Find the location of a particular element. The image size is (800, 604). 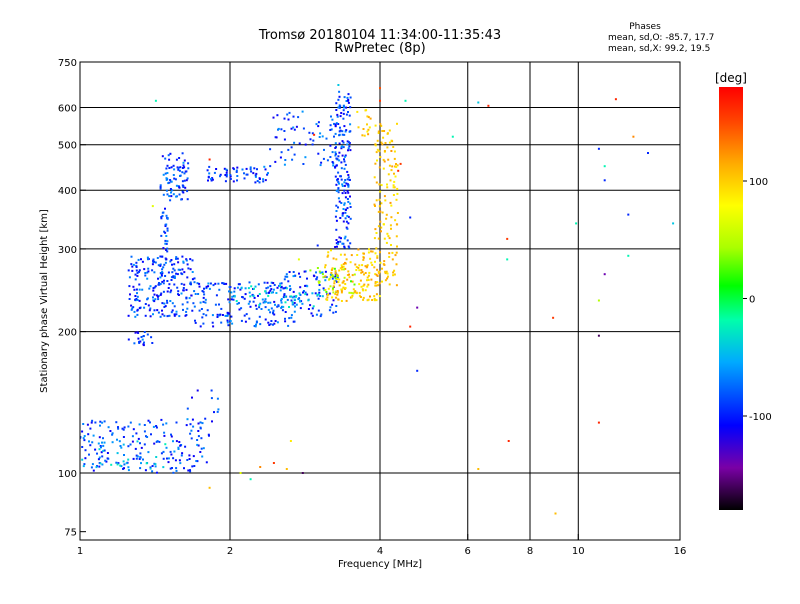

colorbar-label: [deg] is located at coordinates (731, 78).